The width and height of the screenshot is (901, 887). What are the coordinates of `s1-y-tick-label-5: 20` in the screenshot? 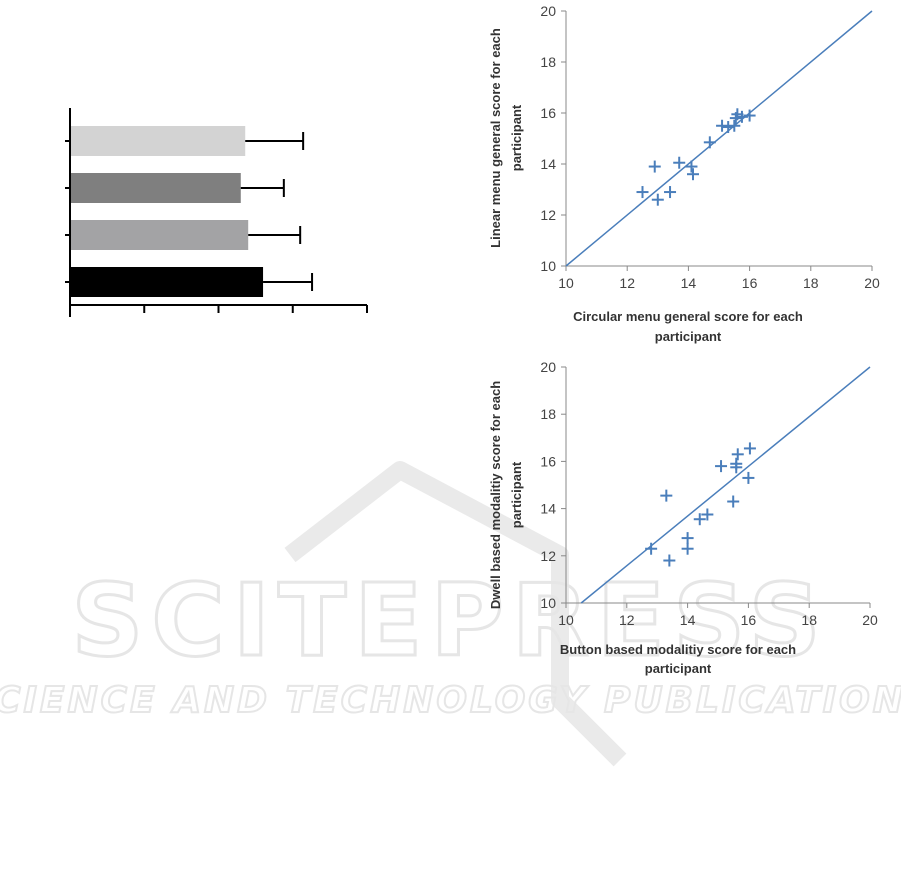 It's located at (548, 11).